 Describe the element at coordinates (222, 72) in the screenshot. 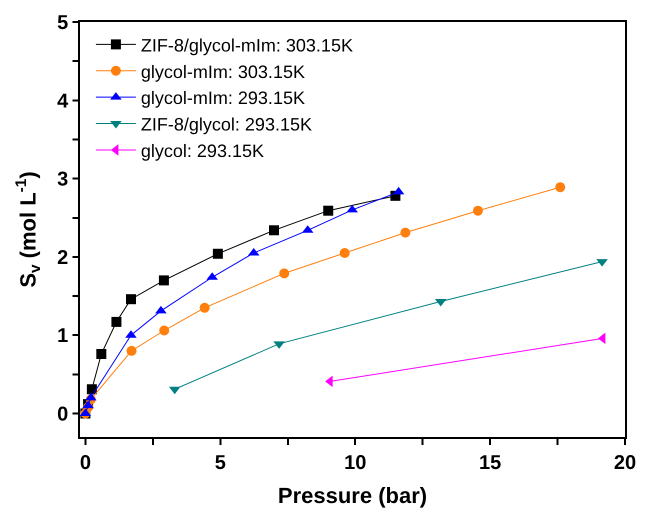

I see `legend-label: glycol-mIm: 303.15K` at that location.